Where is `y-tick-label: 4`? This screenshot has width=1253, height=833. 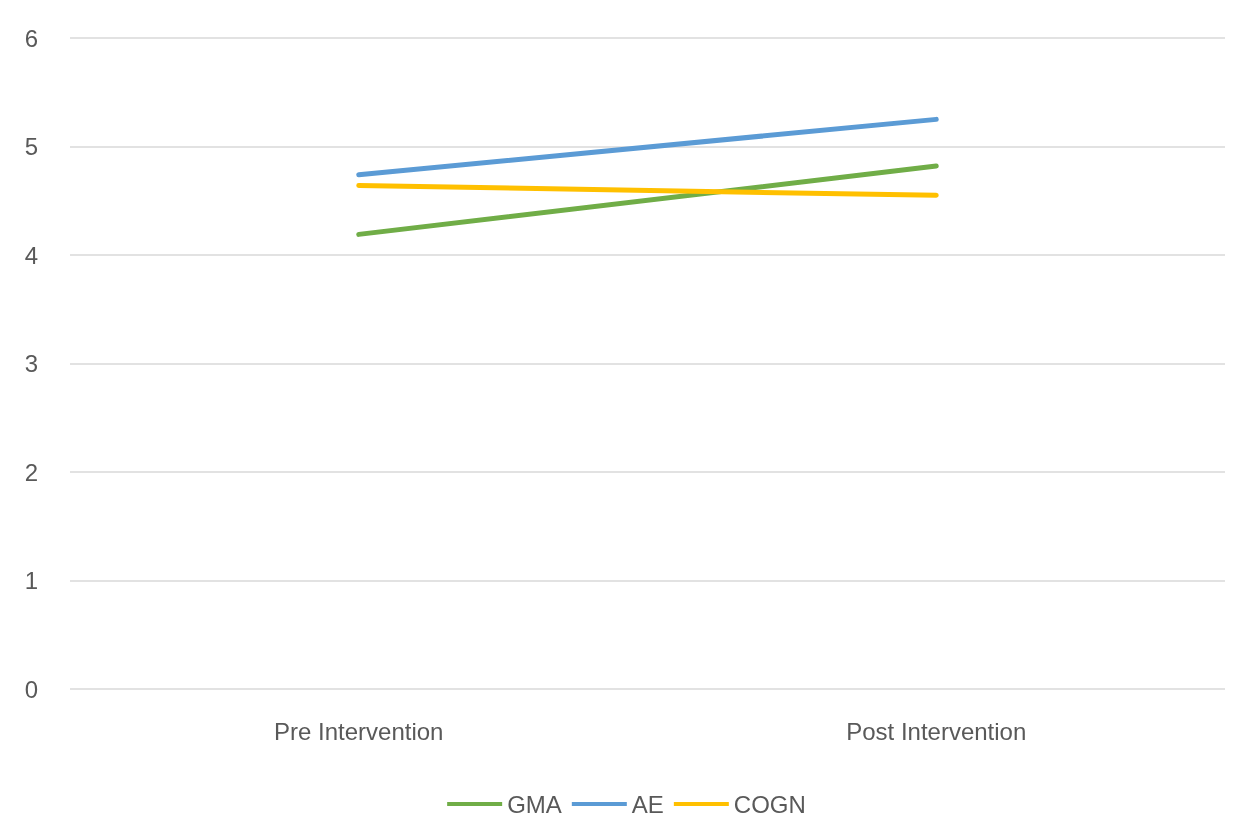 y-tick-label: 4 is located at coordinates (31, 255).